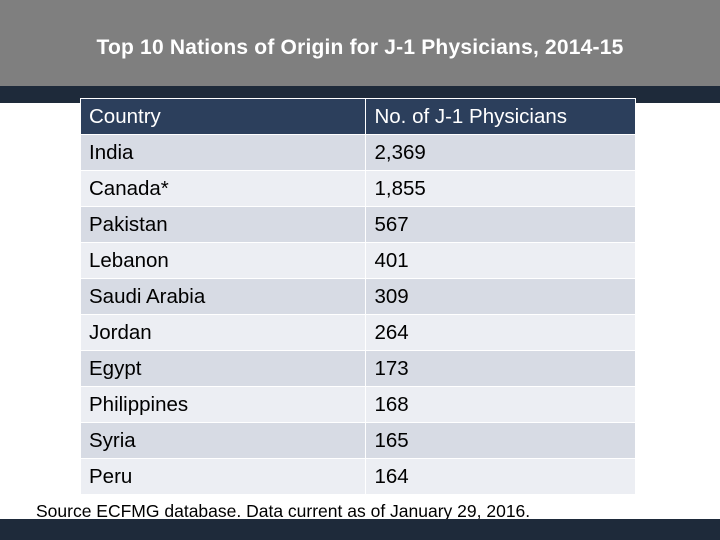  Describe the element at coordinates (223, 440) in the screenshot. I see `cell-country: Syria` at that location.